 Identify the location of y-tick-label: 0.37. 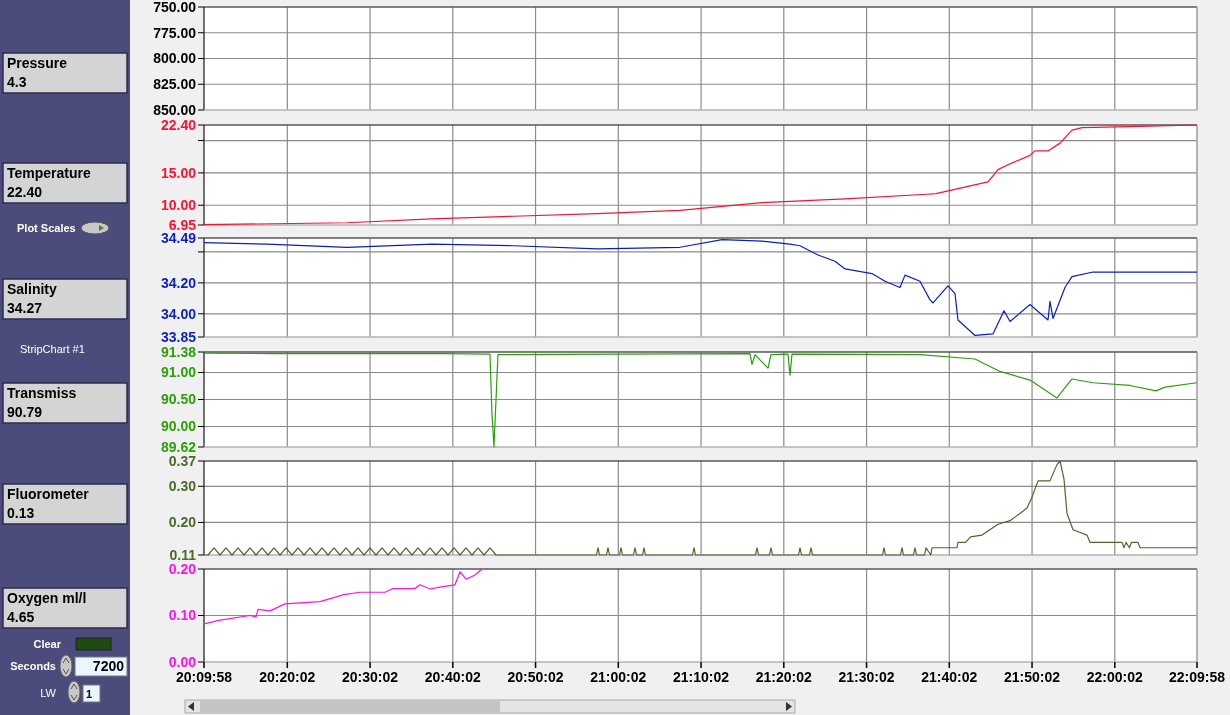
(182, 460).